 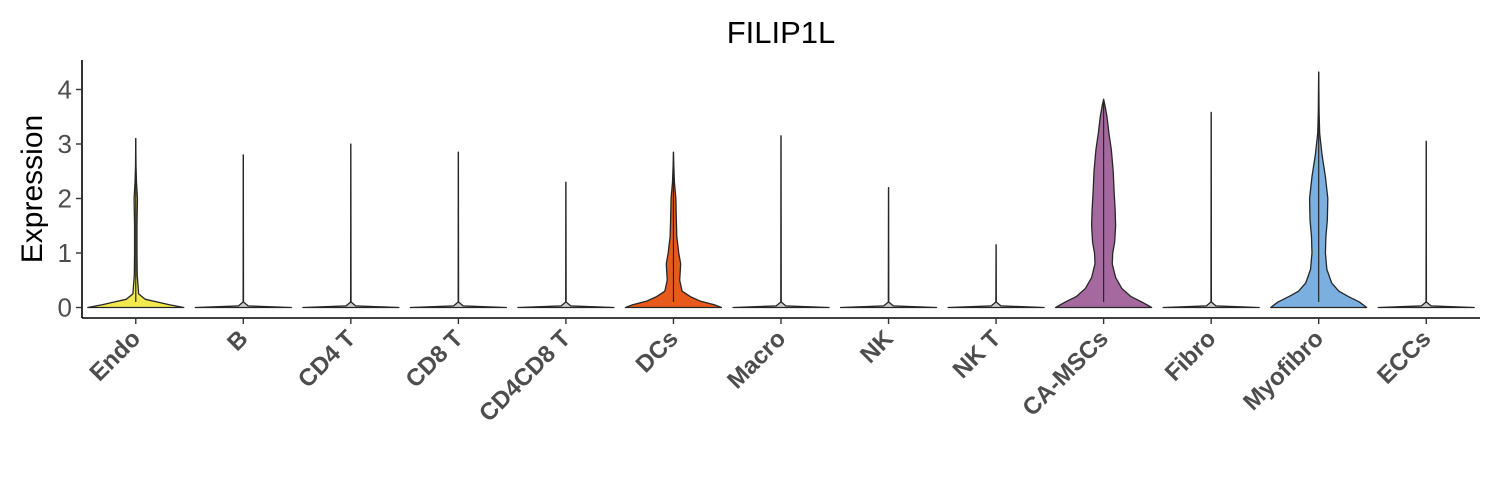 What do you see at coordinates (1283, 370) in the screenshot?
I see `x-tick-label: Myofibro` at bounding box center [1283, 370].